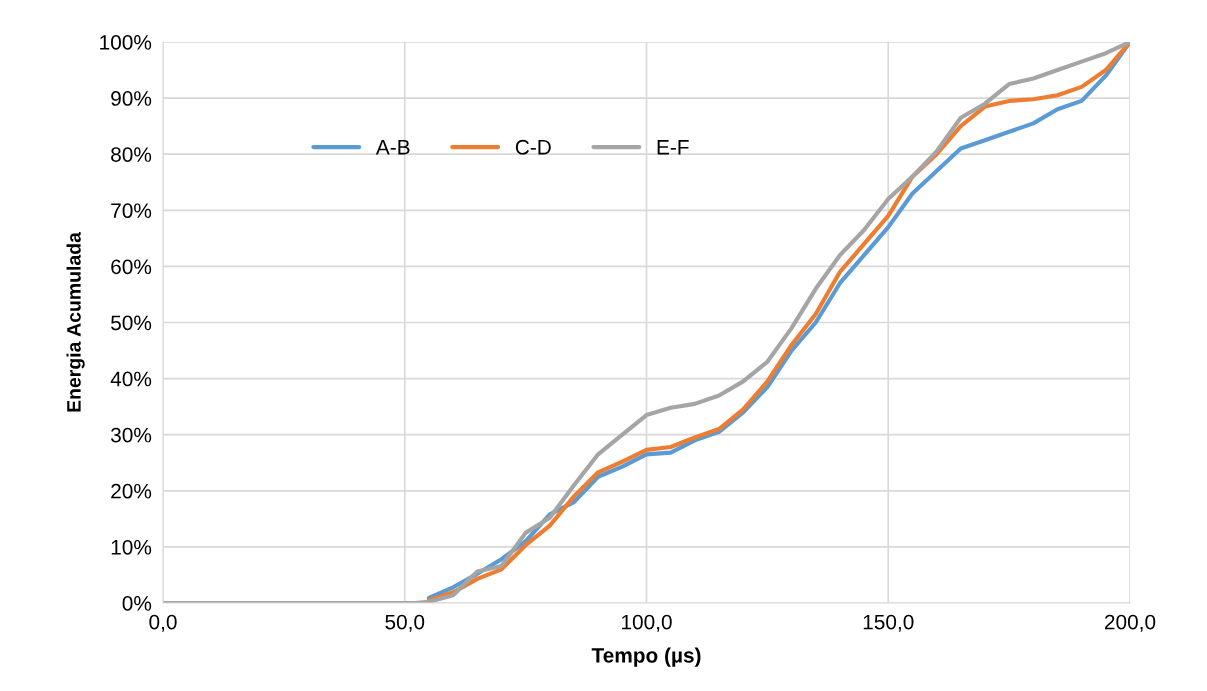  Describe the element at coordinates (131, 491) in the screenshot. I see `y-tick-label: 20%` at that location.